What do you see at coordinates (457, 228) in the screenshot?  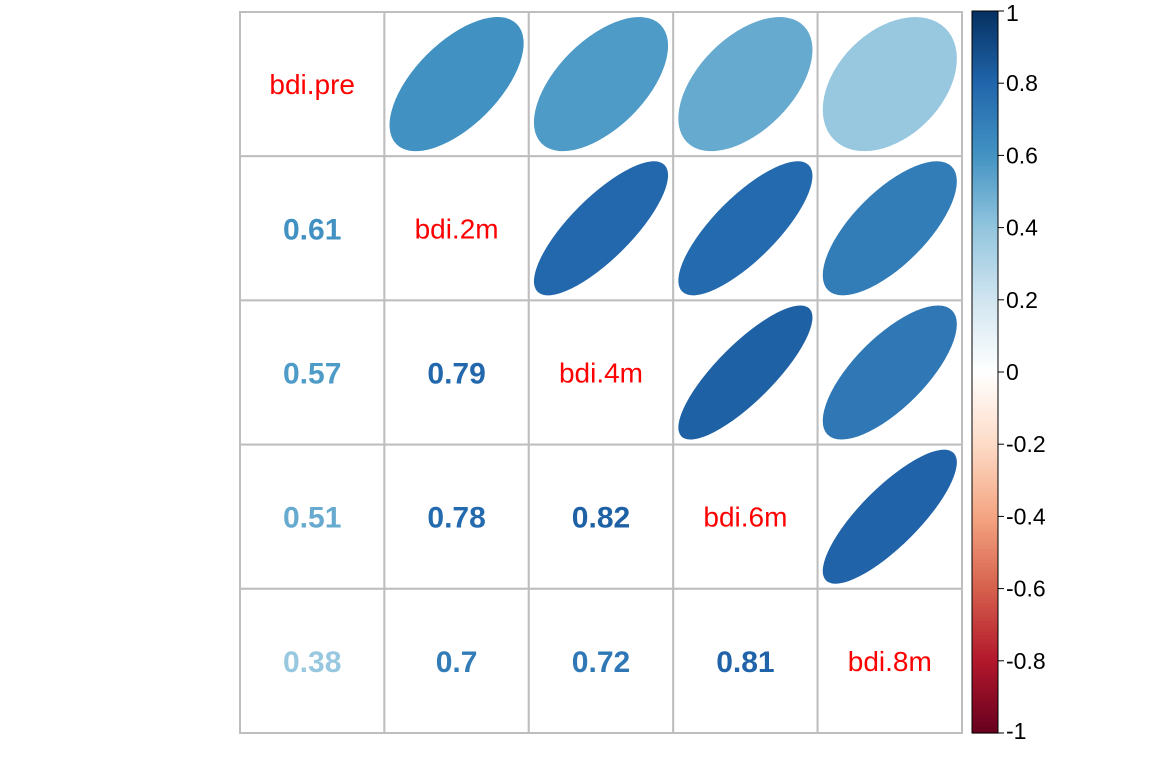 I see `diagonal-label-bdi.2m: bdi.2m` at bounding box center [457, 228].